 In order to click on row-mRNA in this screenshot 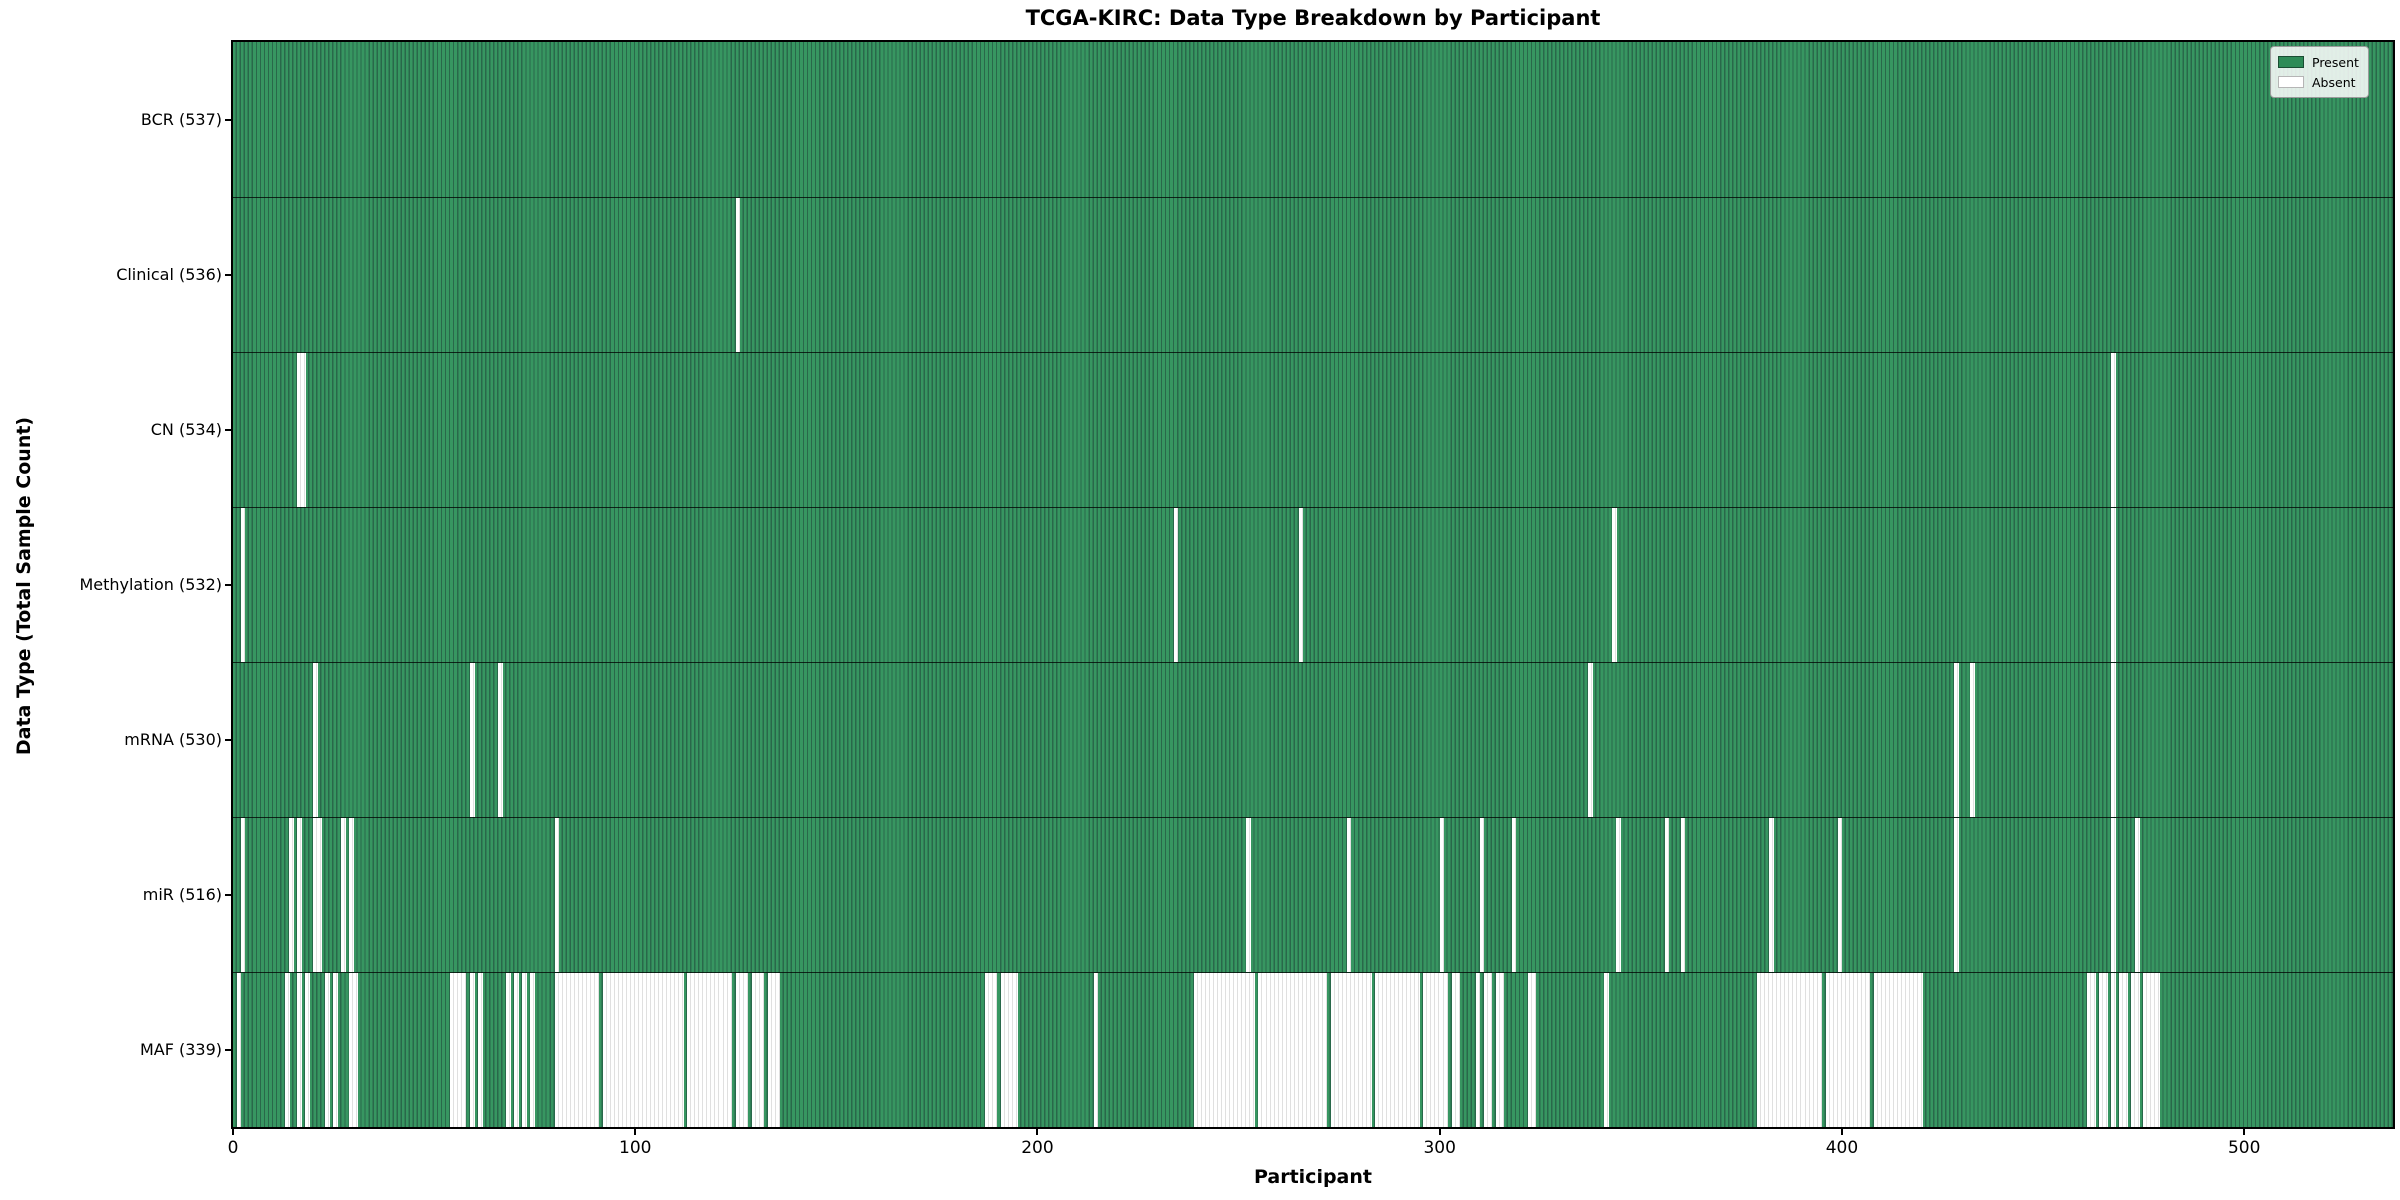, I will do `click(1313, 739)`.